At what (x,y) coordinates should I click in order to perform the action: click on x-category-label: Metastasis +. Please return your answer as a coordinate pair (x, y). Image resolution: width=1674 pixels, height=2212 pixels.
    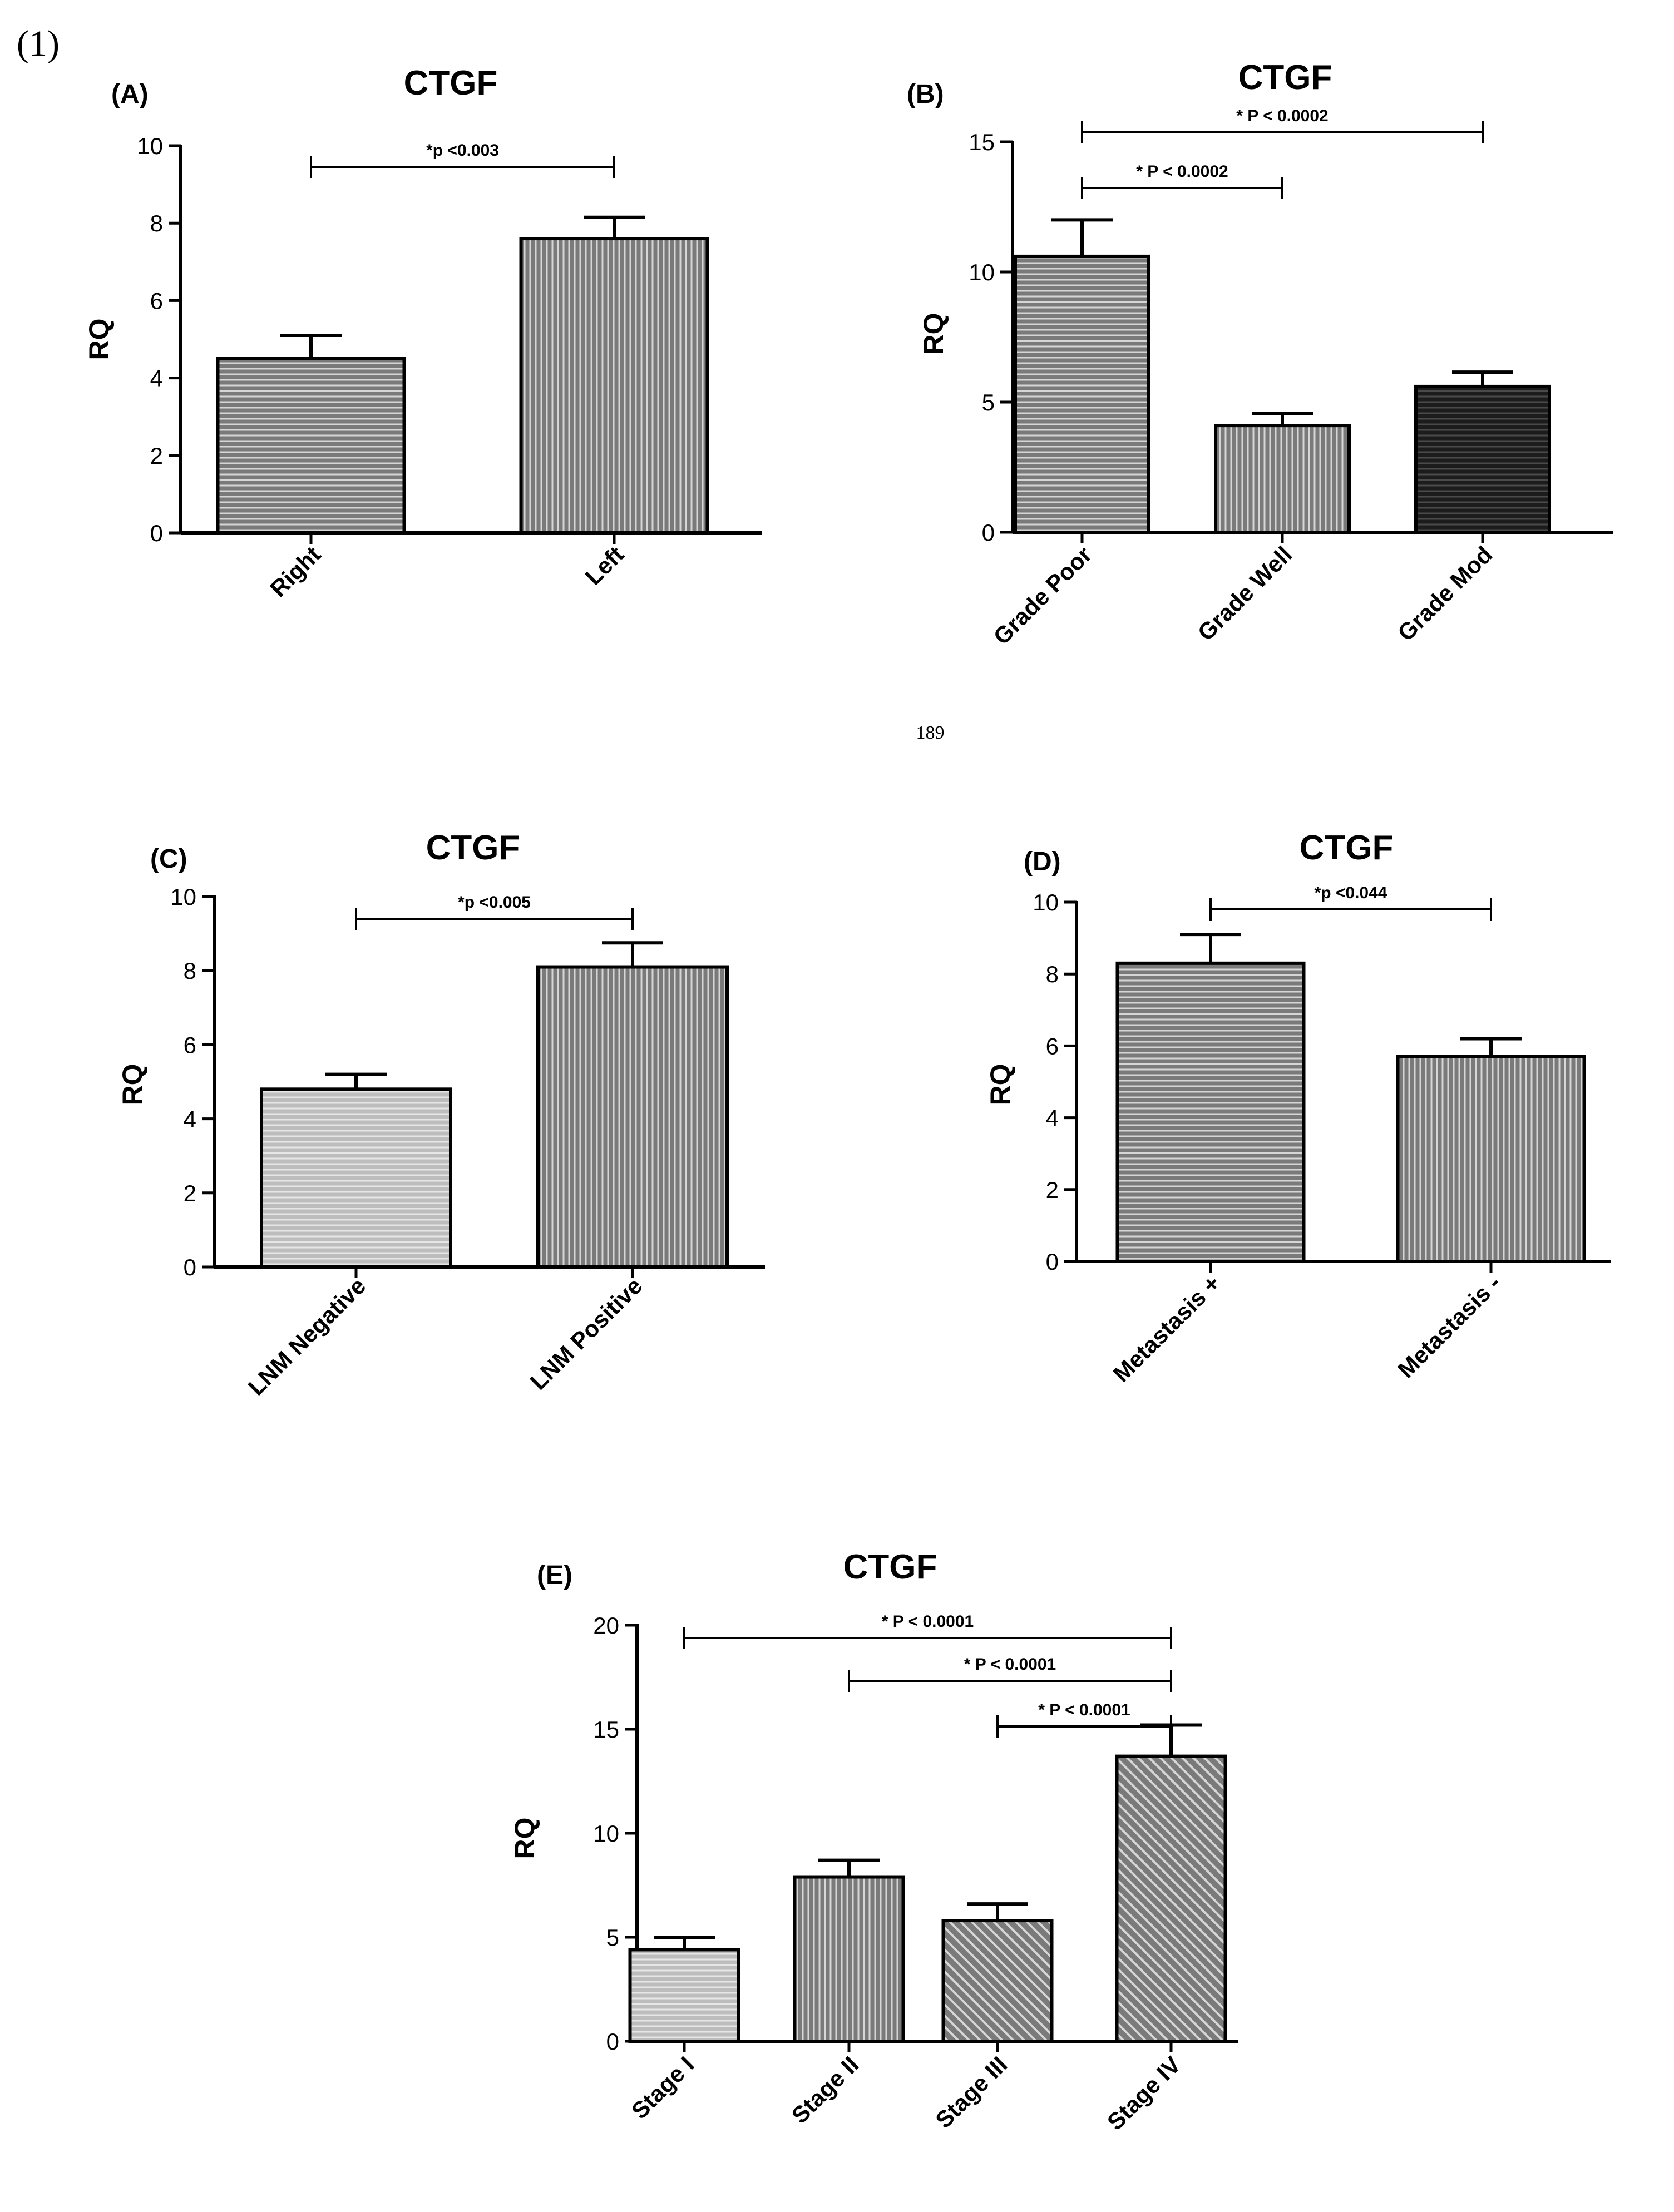
    Looking at the image, I should click on (1167, 1328).